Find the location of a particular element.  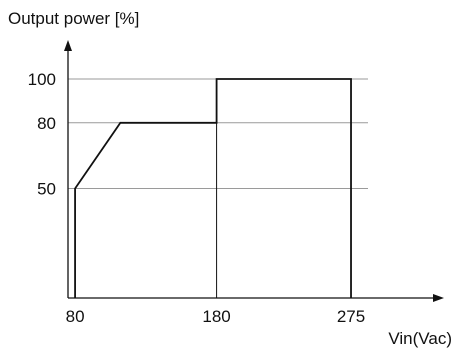

x-tick-label-80: 80 is located at coordinates (75, 316).